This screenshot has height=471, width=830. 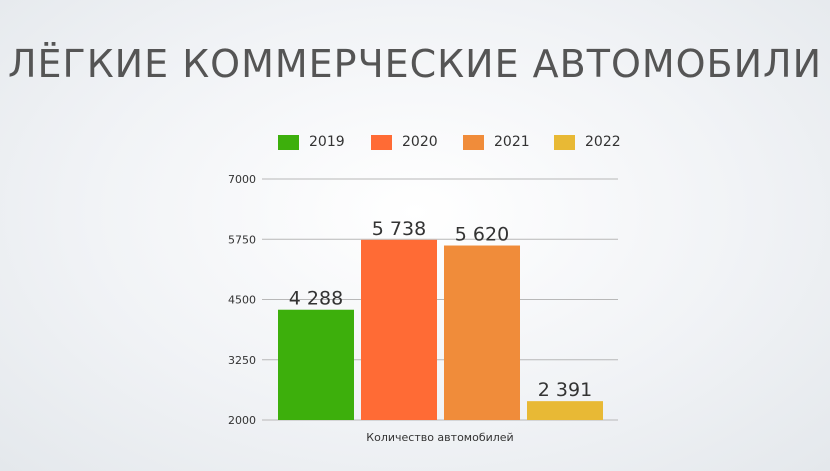 I want to click on y-tick-labels: 2000 3250 4500 5750 7000, so click(x=242, y=300).